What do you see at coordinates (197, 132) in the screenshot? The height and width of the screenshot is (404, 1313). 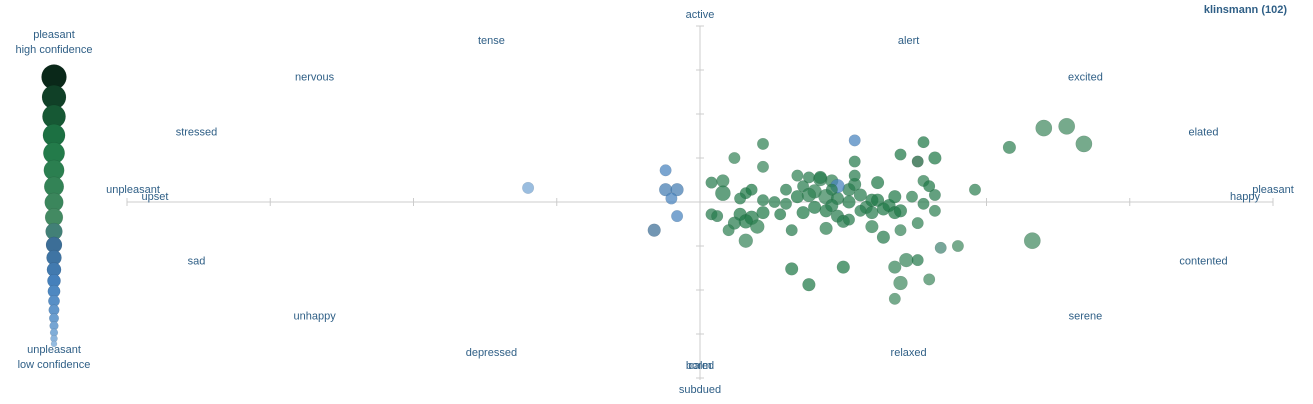 I see `emotion-label: stressed` at bounding box center [197, 132].